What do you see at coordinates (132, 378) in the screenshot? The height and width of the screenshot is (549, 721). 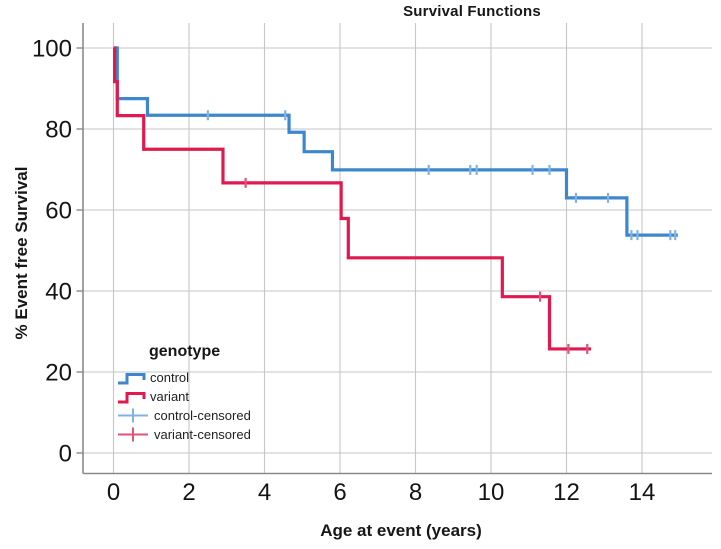 I see `control-step-line-icon` at bounding box center [132, 378].